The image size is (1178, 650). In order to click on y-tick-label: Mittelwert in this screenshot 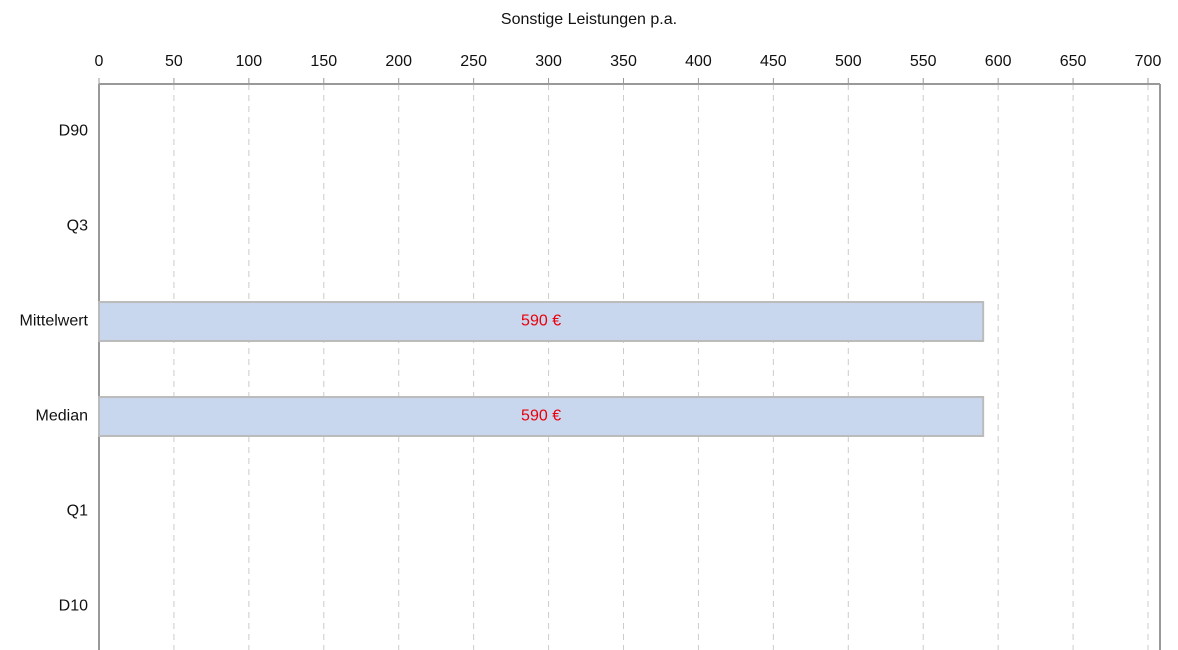, I will do `click(54, 321)`.